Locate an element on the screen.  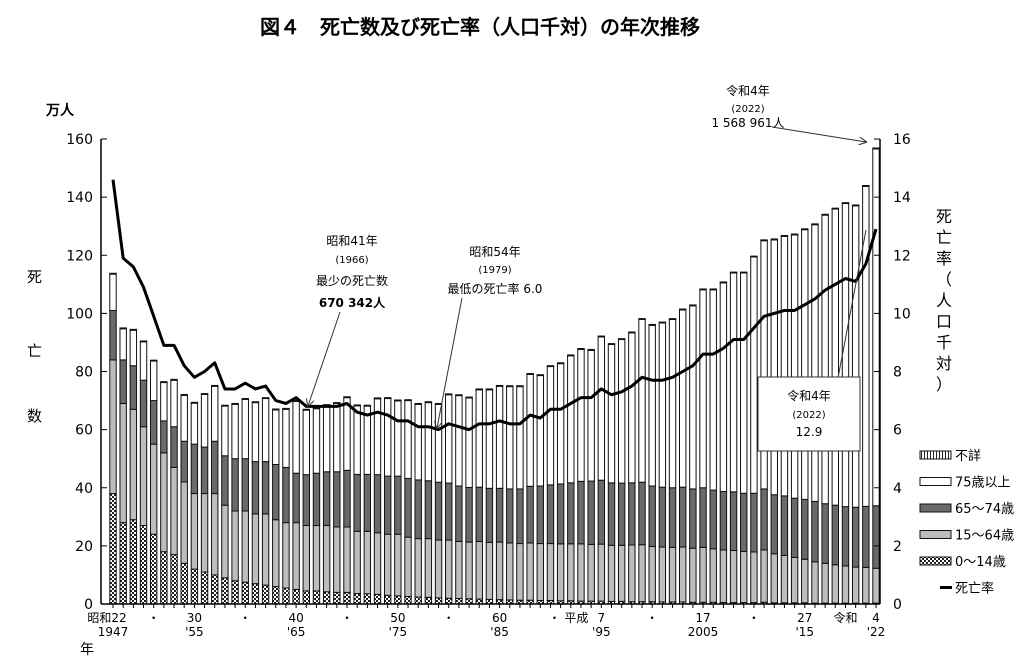
legend-item-age65_74: 65～74歳 is located at coordinates (966, 509).